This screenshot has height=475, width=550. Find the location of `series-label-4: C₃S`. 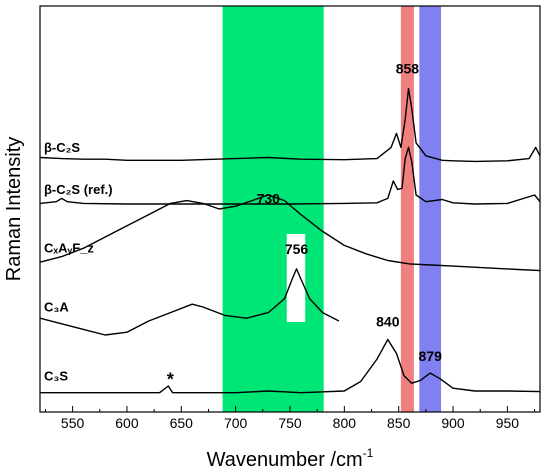

series-label-4: C₃S is located at coordinates (56, 375).